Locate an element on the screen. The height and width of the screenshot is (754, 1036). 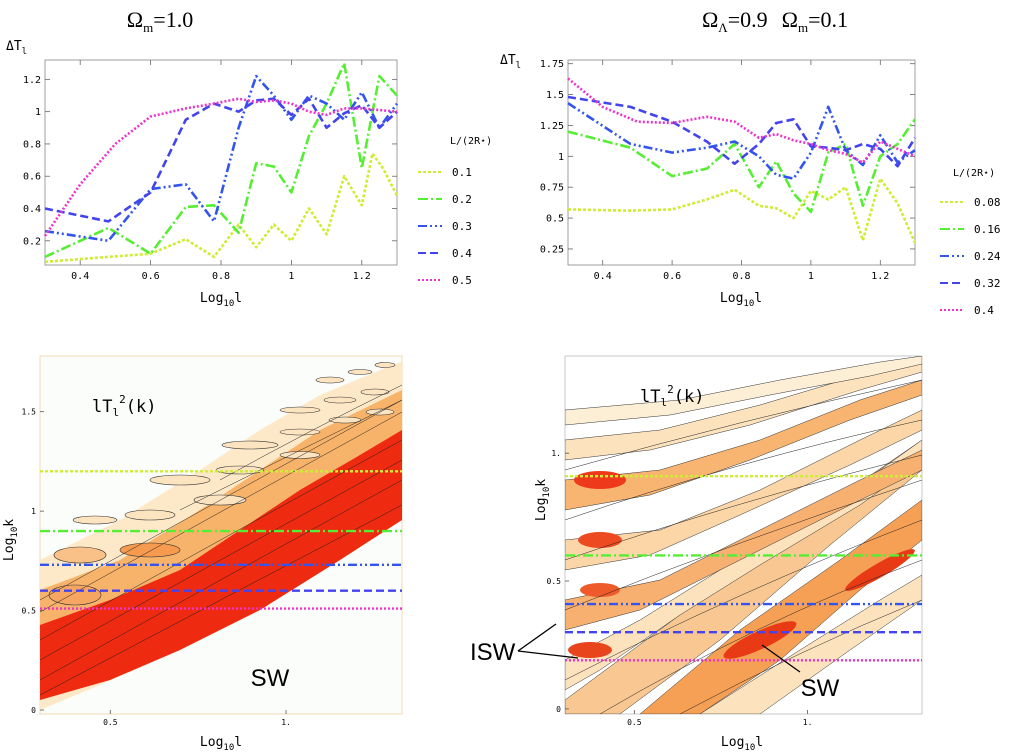
y-tick-label: 0.8 is located at coordinates (32, 144).